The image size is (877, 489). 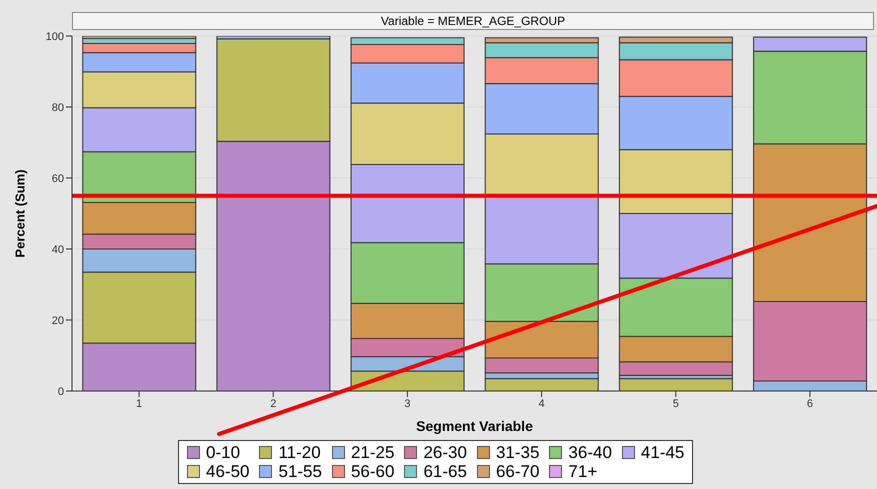 What do you see at coordinates (475, 426) in the screenshot?
I see `x-axis-title: Segment Variable` at bounding box center [475, 426].